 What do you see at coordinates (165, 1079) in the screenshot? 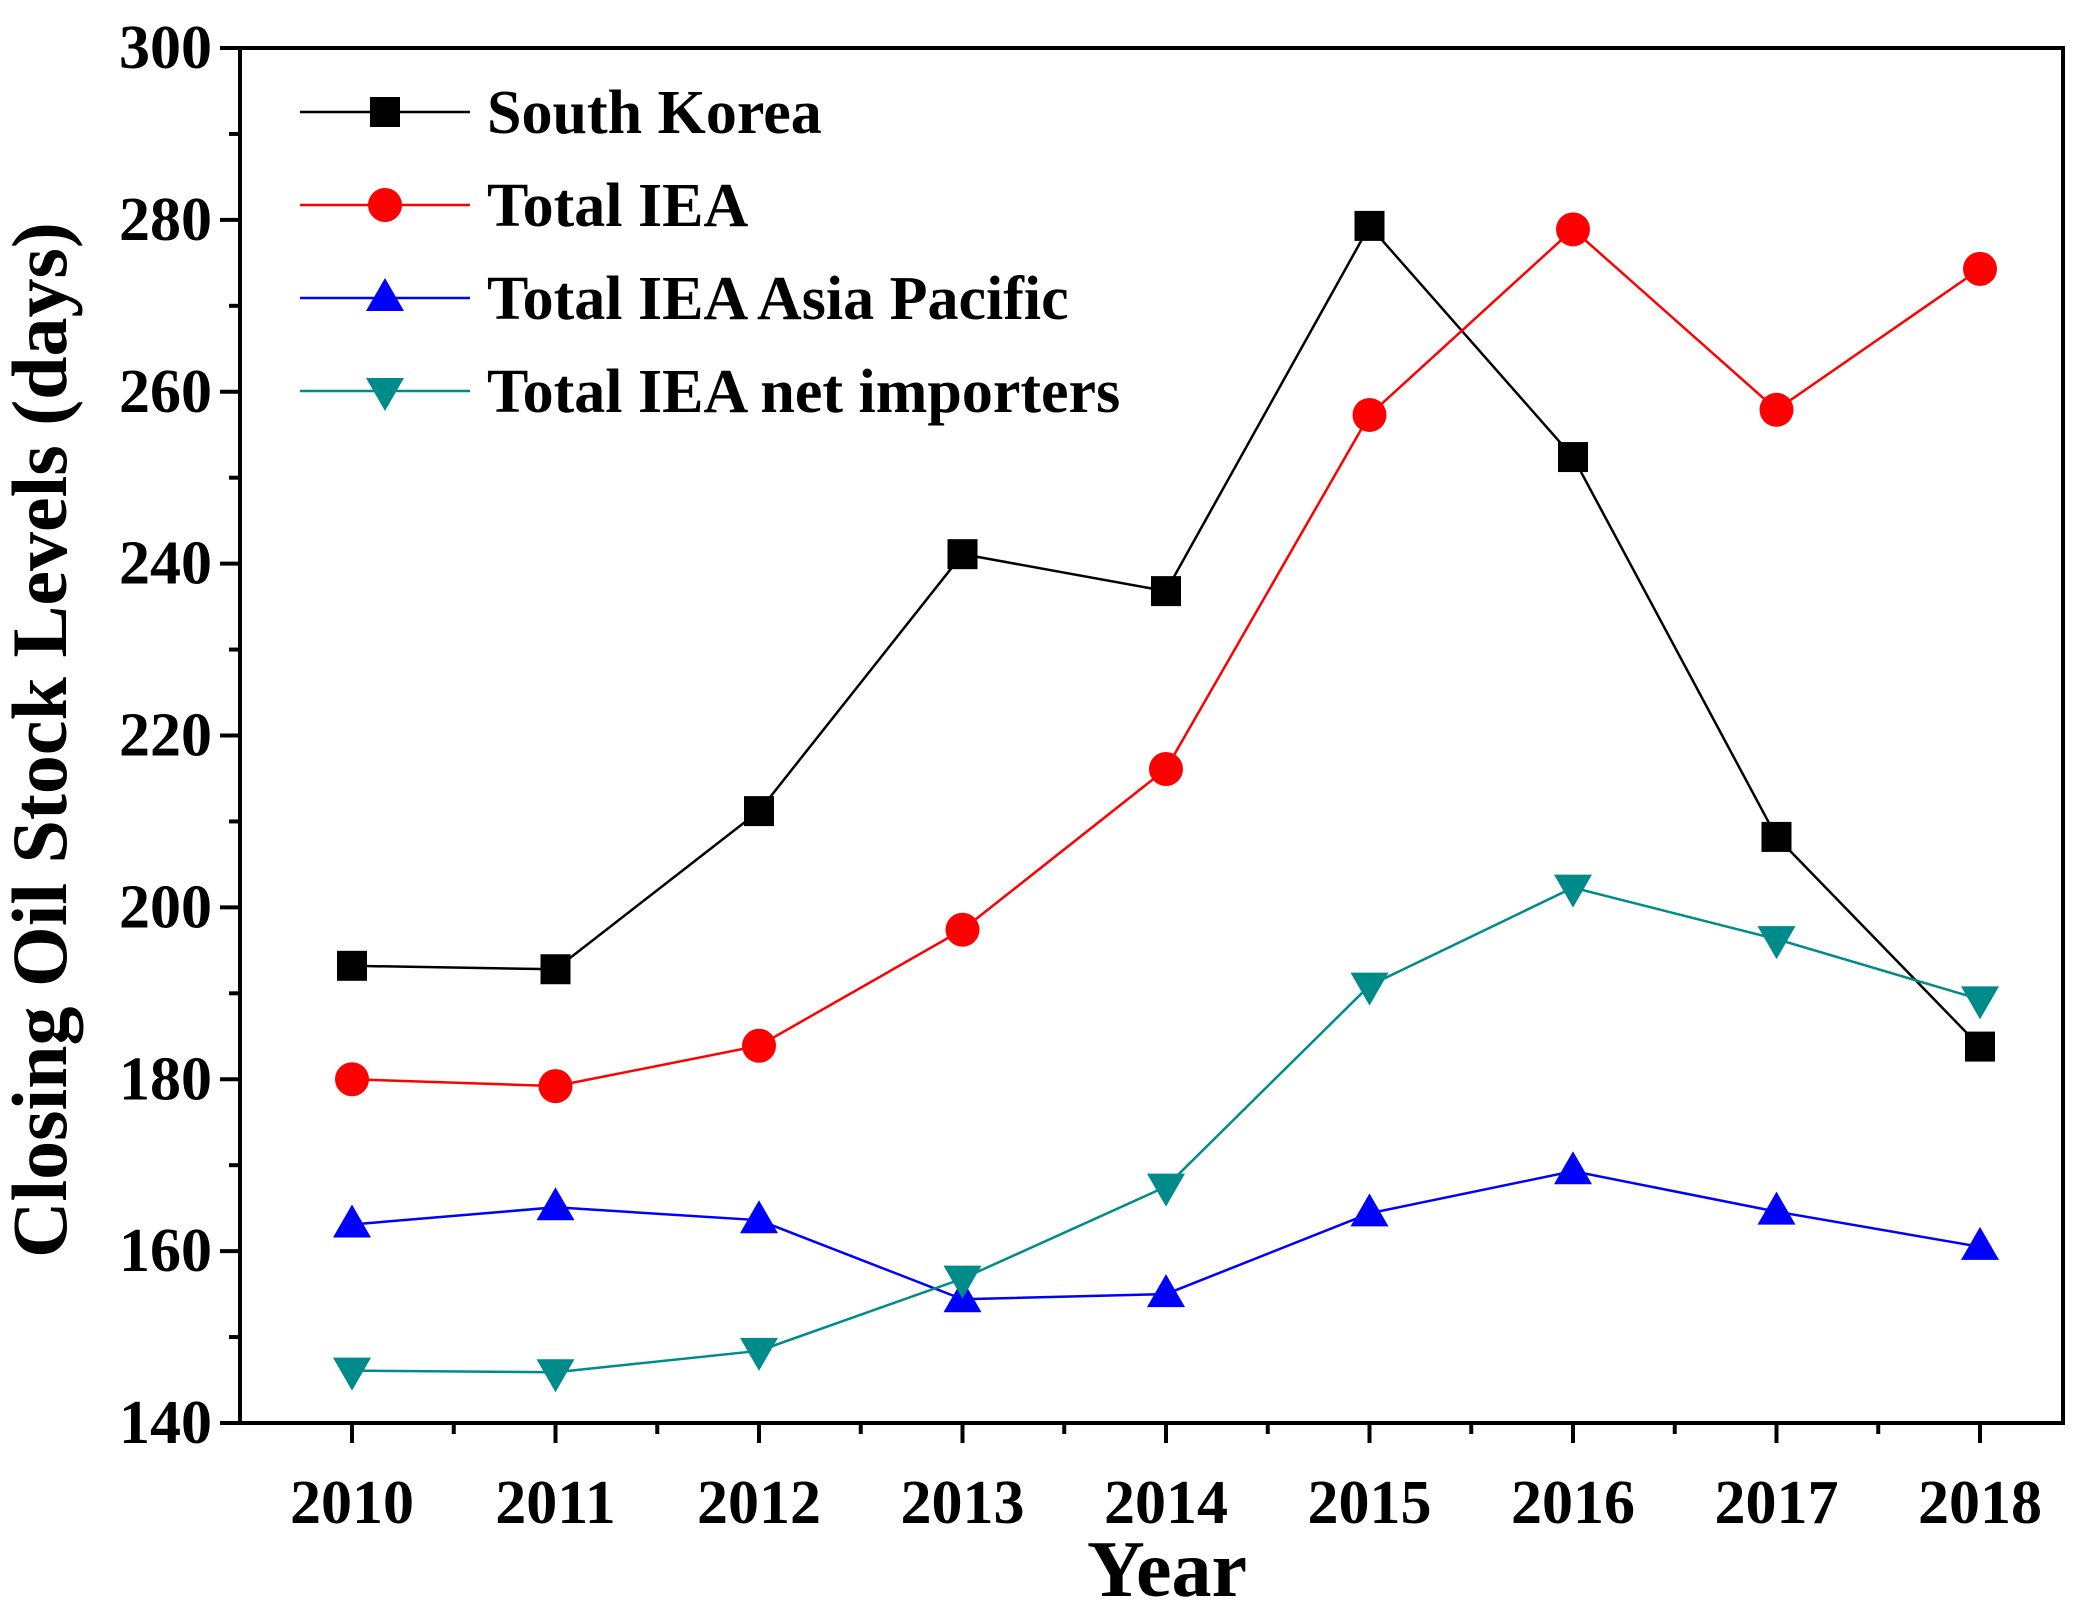
I see `y-tick-label: 180` at bounding box center [165, 1079].